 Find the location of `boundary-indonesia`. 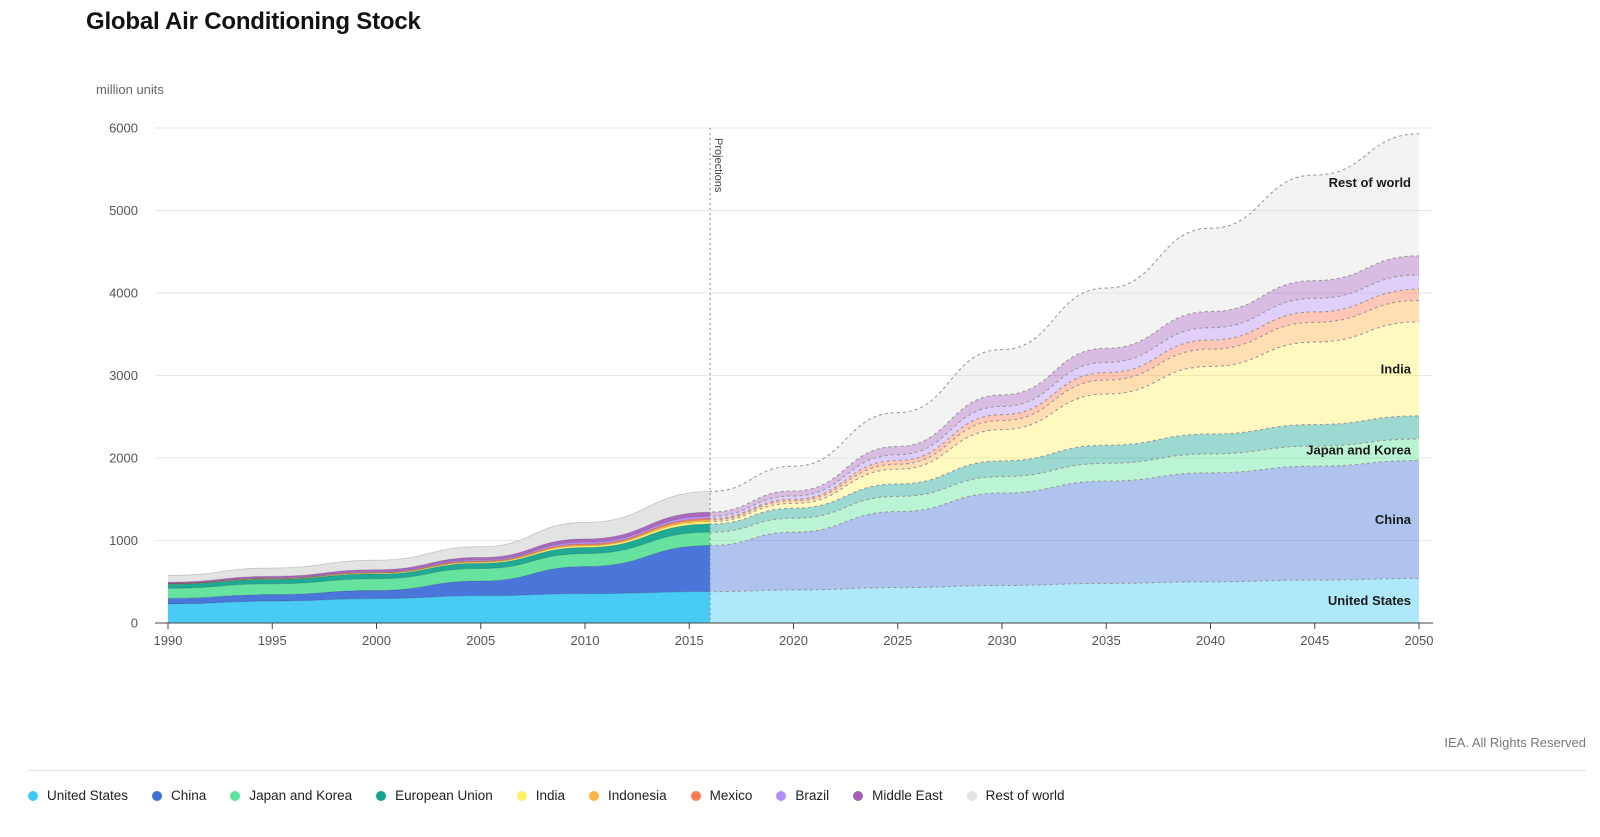

boundary-indonesia is located at coordinates (1065, 410).